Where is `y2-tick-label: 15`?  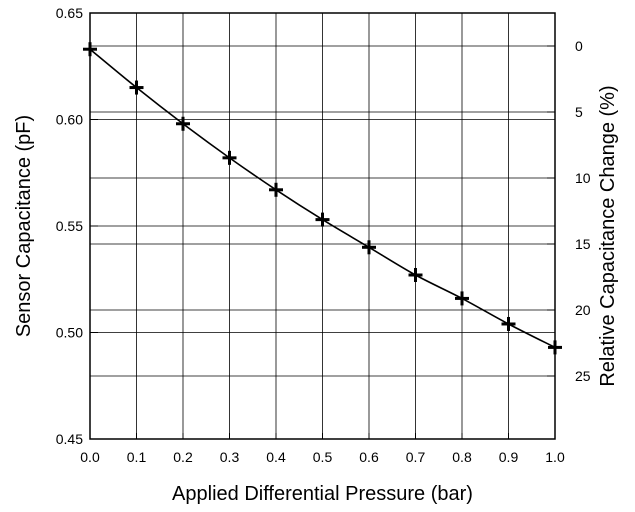
y2-tick-label: 15 is located at coordinates (583, 244).